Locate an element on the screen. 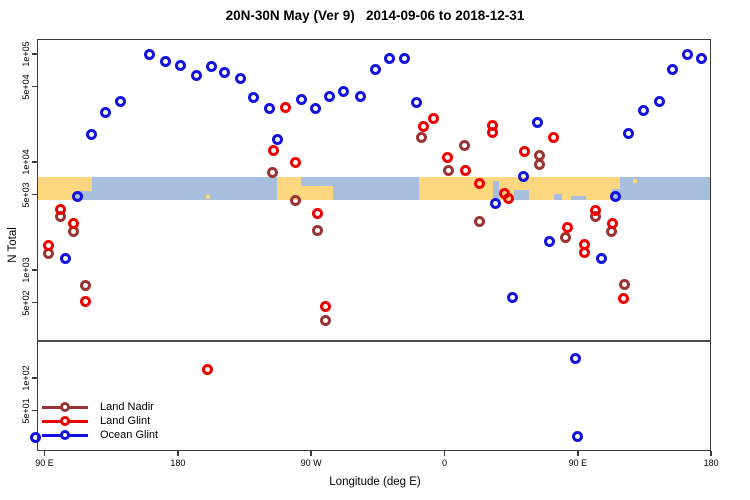 The height and width of the screenshot is (500, 750). y-tick-label: 5e+01 is located at coordinates (26, 410).